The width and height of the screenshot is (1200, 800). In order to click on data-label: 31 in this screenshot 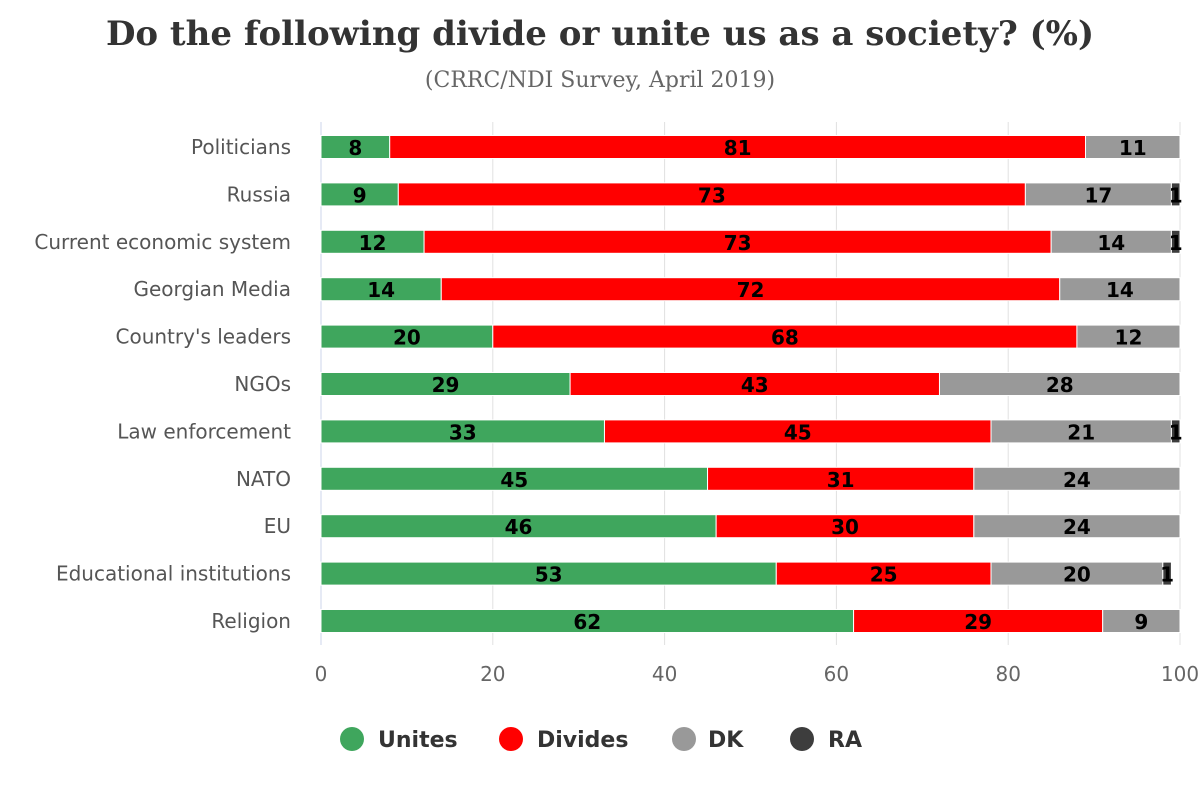, I will do `click(841, 480)`.